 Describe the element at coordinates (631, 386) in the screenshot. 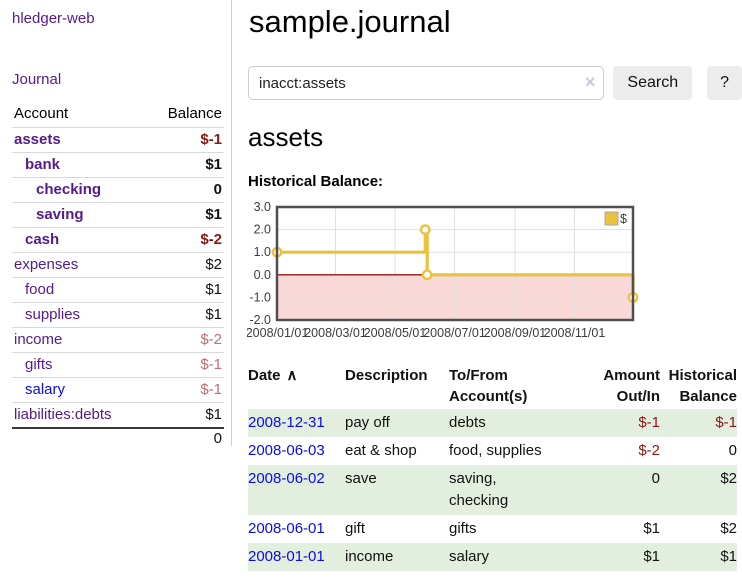

I see `column-header-amount: Amount Out/In` at that location.